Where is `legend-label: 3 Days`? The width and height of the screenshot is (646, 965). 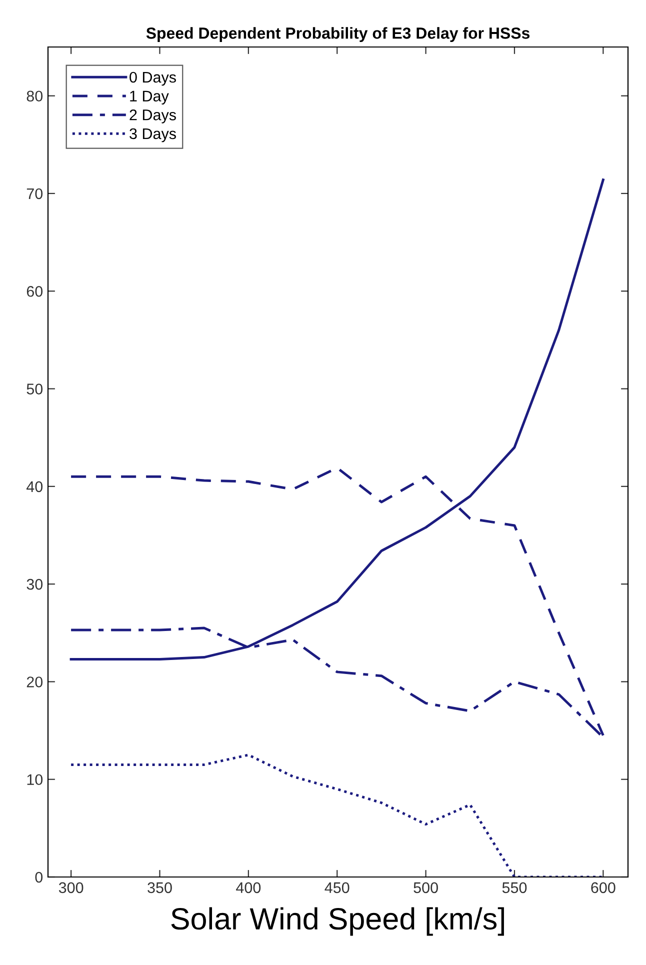 legend-label: 3 Days is located at coordinates (153, 135).